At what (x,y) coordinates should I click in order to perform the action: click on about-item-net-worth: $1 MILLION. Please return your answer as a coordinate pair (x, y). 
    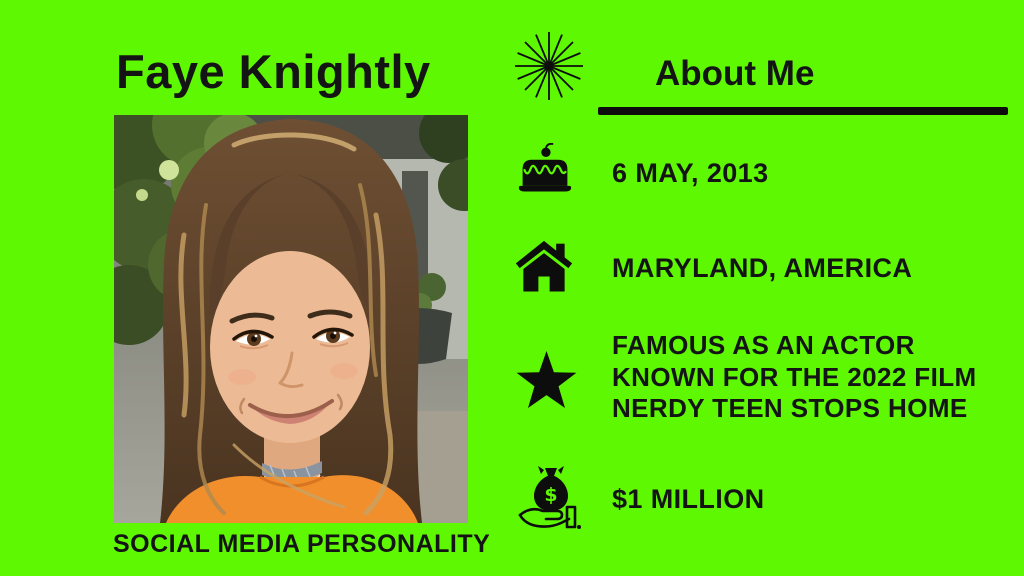
    Looking at the image, I should click on (688, 499).